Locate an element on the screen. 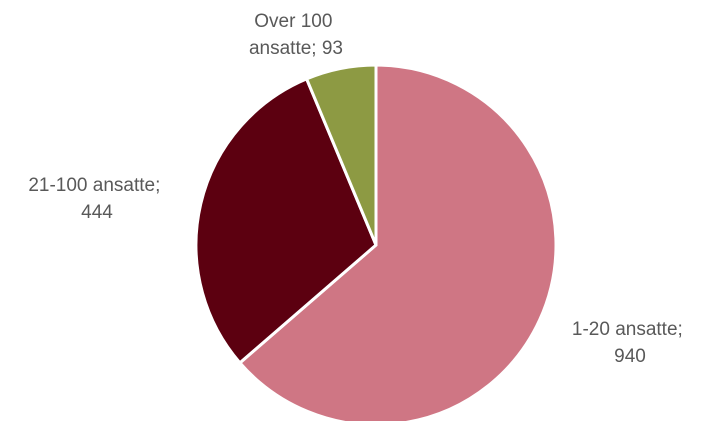  slice-label-over-100-ansatte: Over 100 ansatte; 93 is located at coordinates (296, 35).